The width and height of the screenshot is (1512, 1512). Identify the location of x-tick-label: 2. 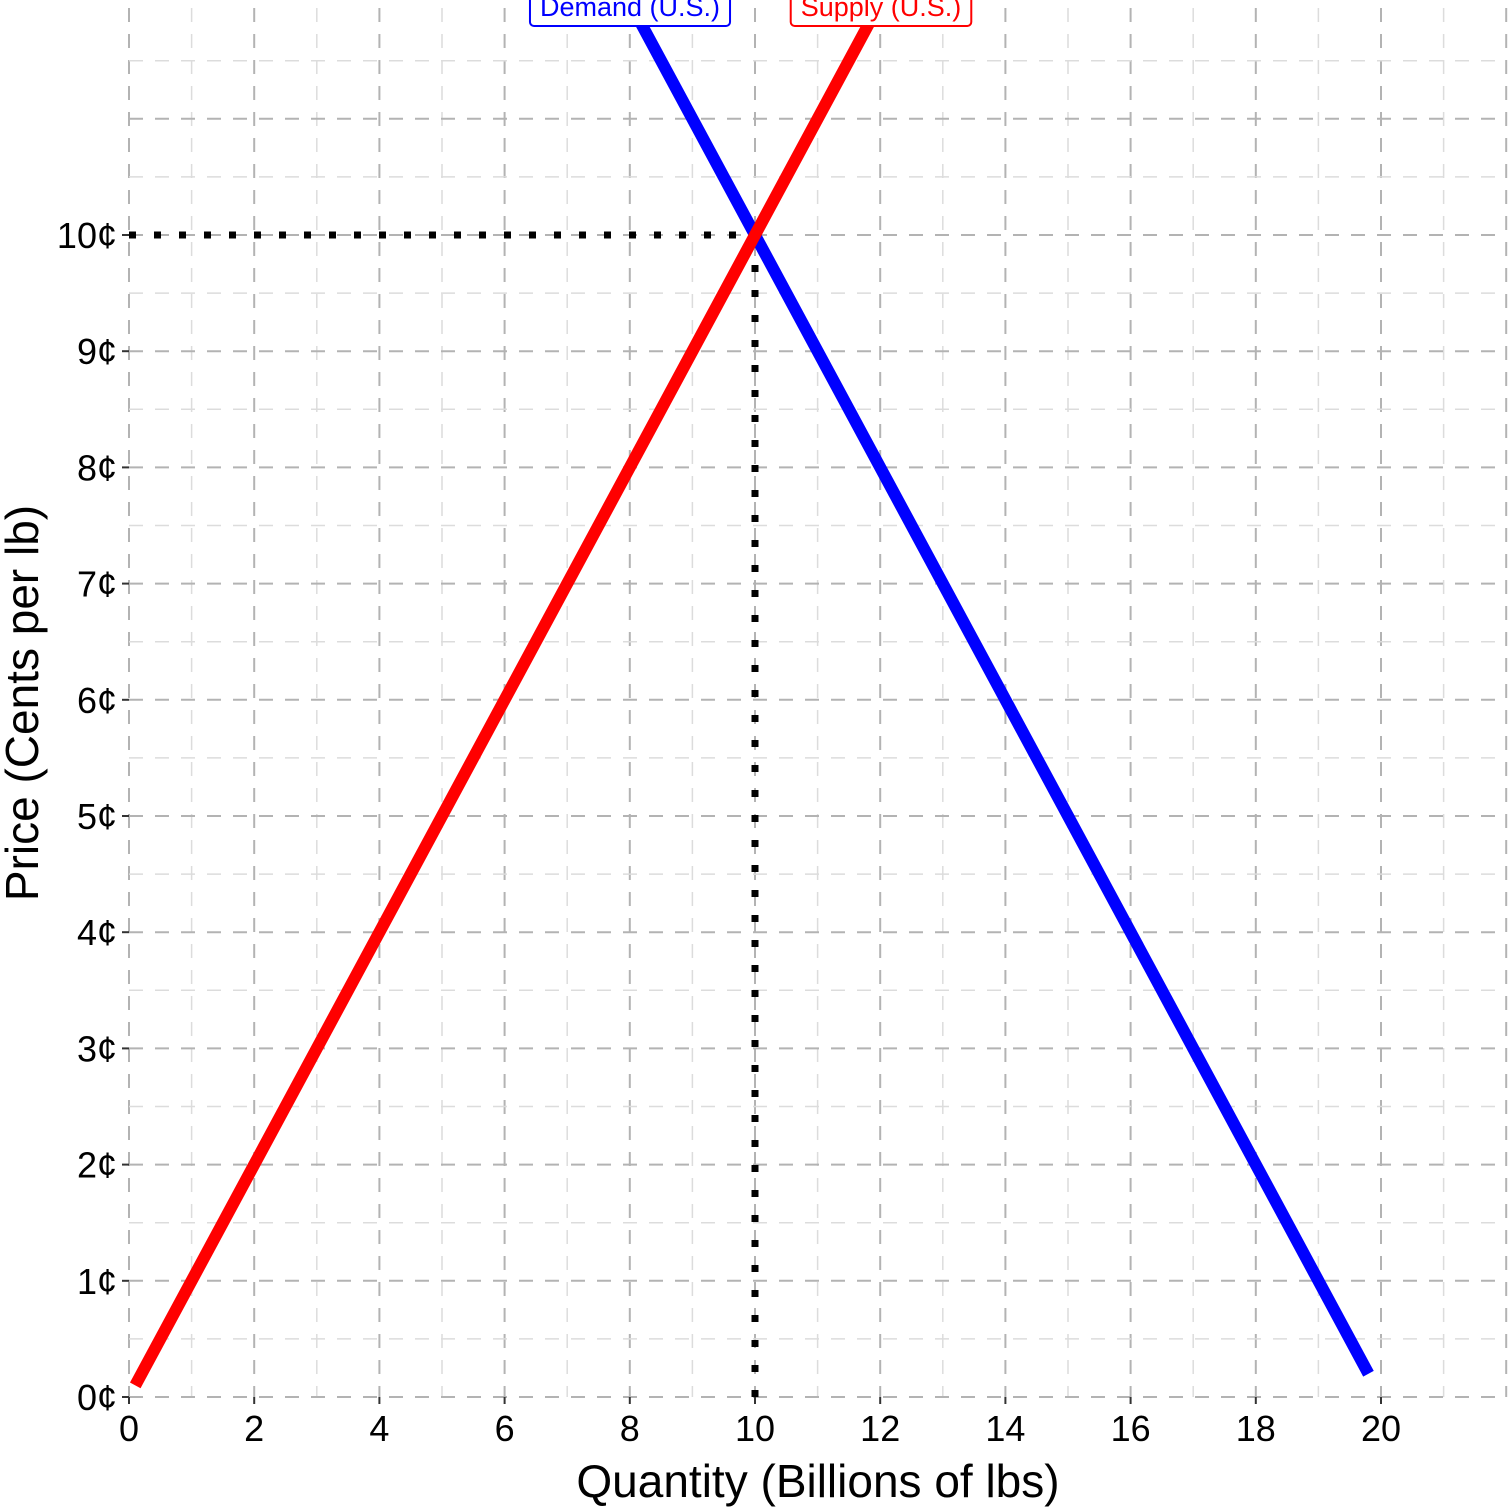
(254, 1428).